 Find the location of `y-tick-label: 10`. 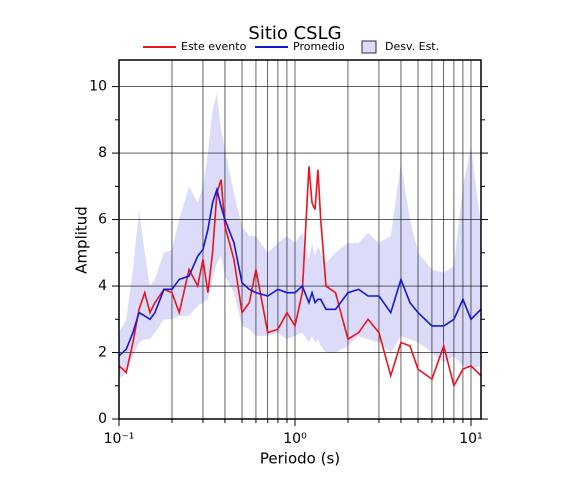

y-tick-label: 10 is located at coordinates (98, 87).